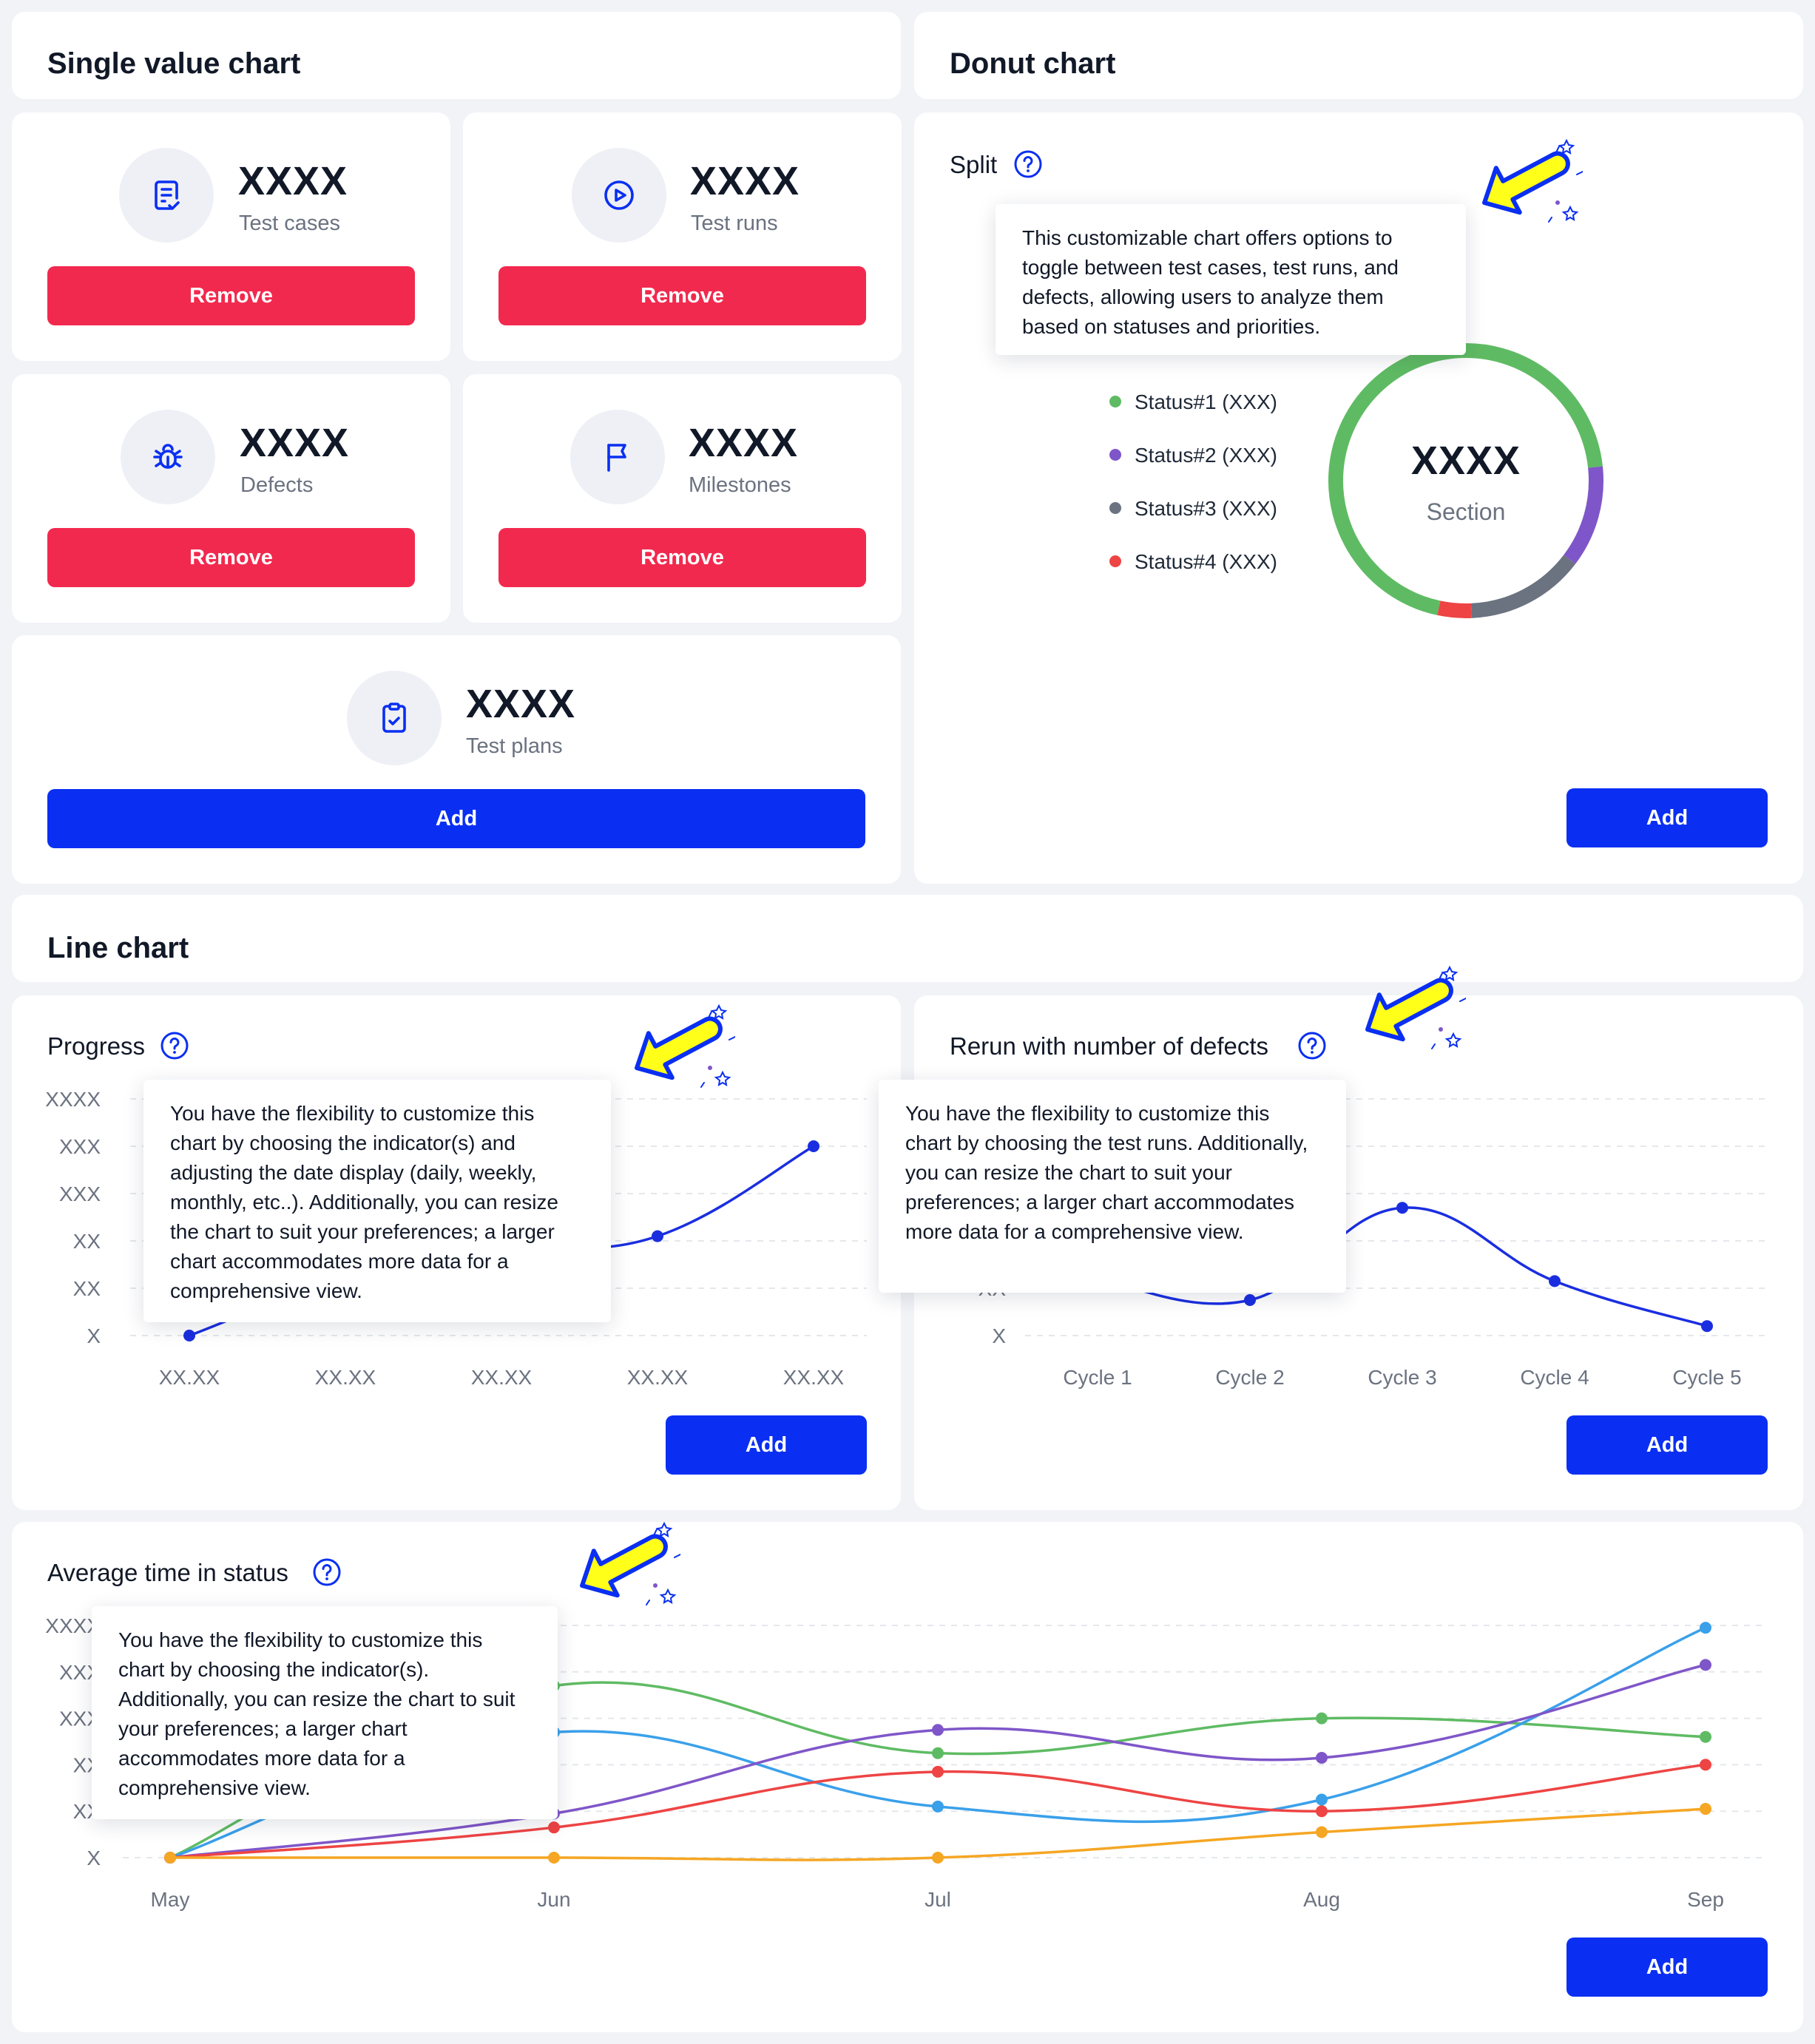  Describe the element at coordinates (1097, 1377) in the screenshot. I see `x-tick-label: Cycle 1` at that location.